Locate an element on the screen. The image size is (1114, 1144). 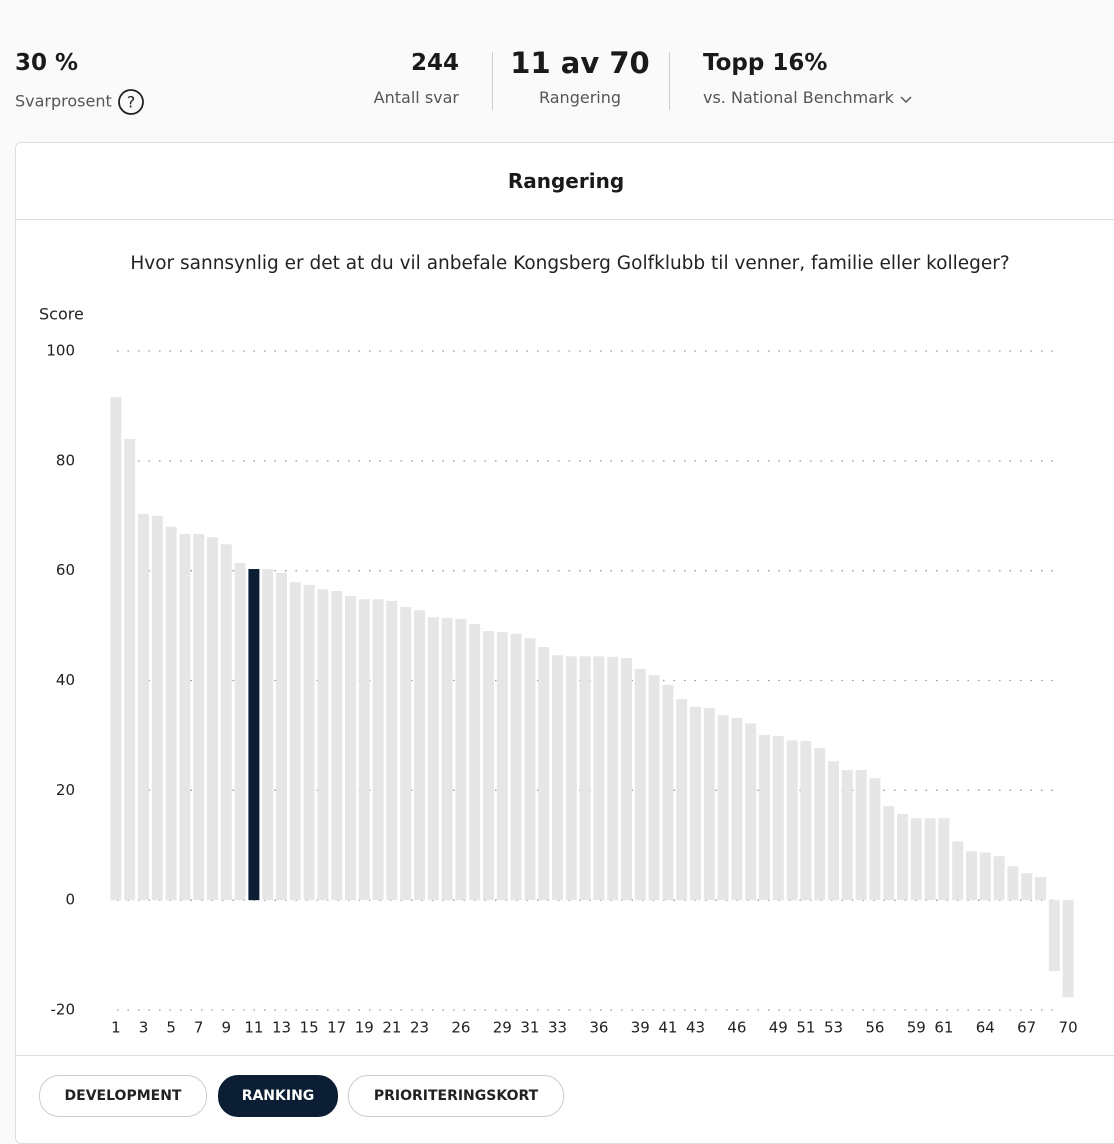
y-tick-label: -20 is located at coordinates (63, 1010).